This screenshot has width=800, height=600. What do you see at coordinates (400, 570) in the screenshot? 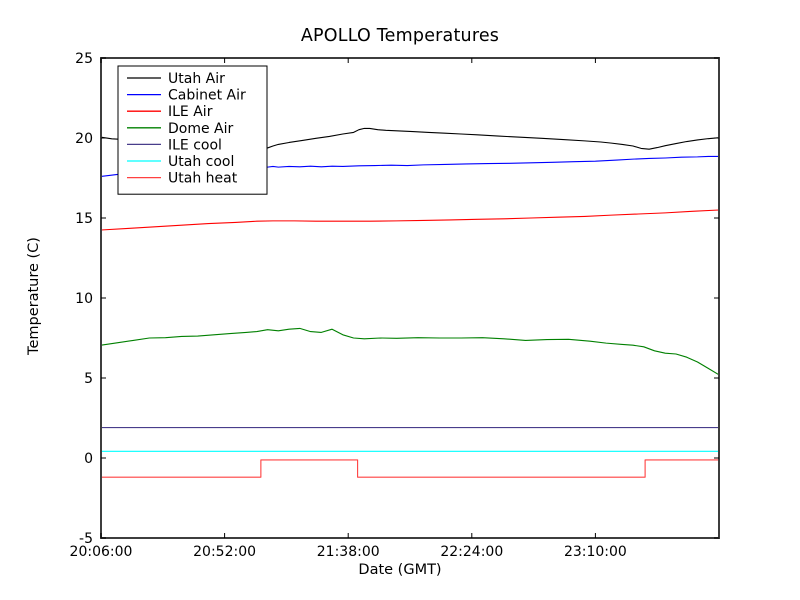
I see `x-axis-label: Date (GMT)` at bounding box center [400, 570].